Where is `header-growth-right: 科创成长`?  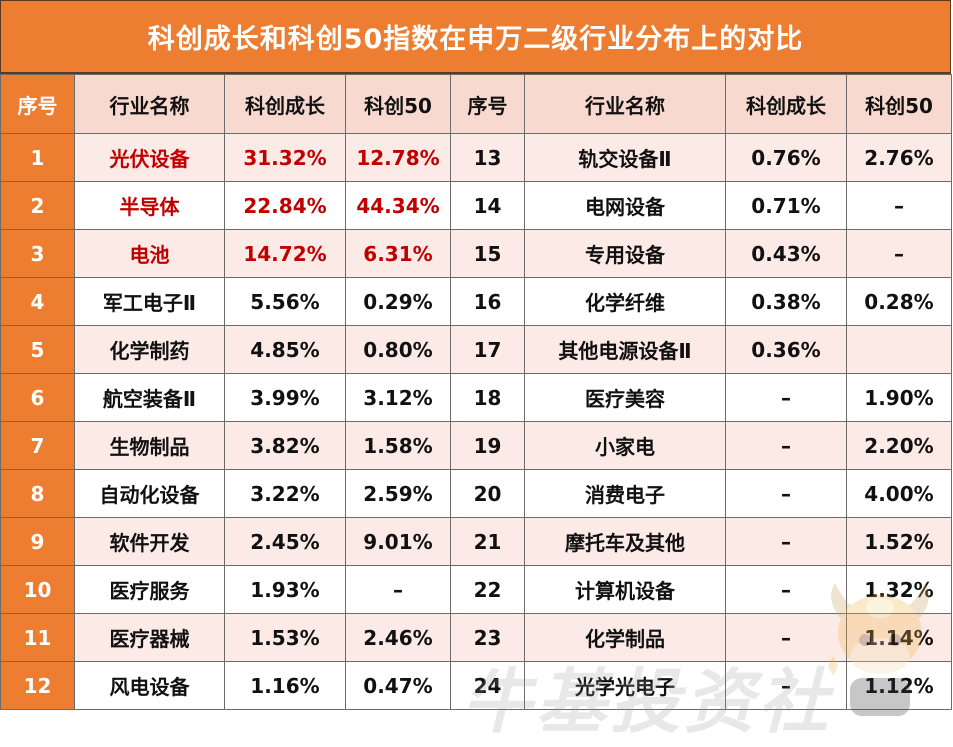 header-growth-right: 科创成长 is located at coordinates (786, 104).